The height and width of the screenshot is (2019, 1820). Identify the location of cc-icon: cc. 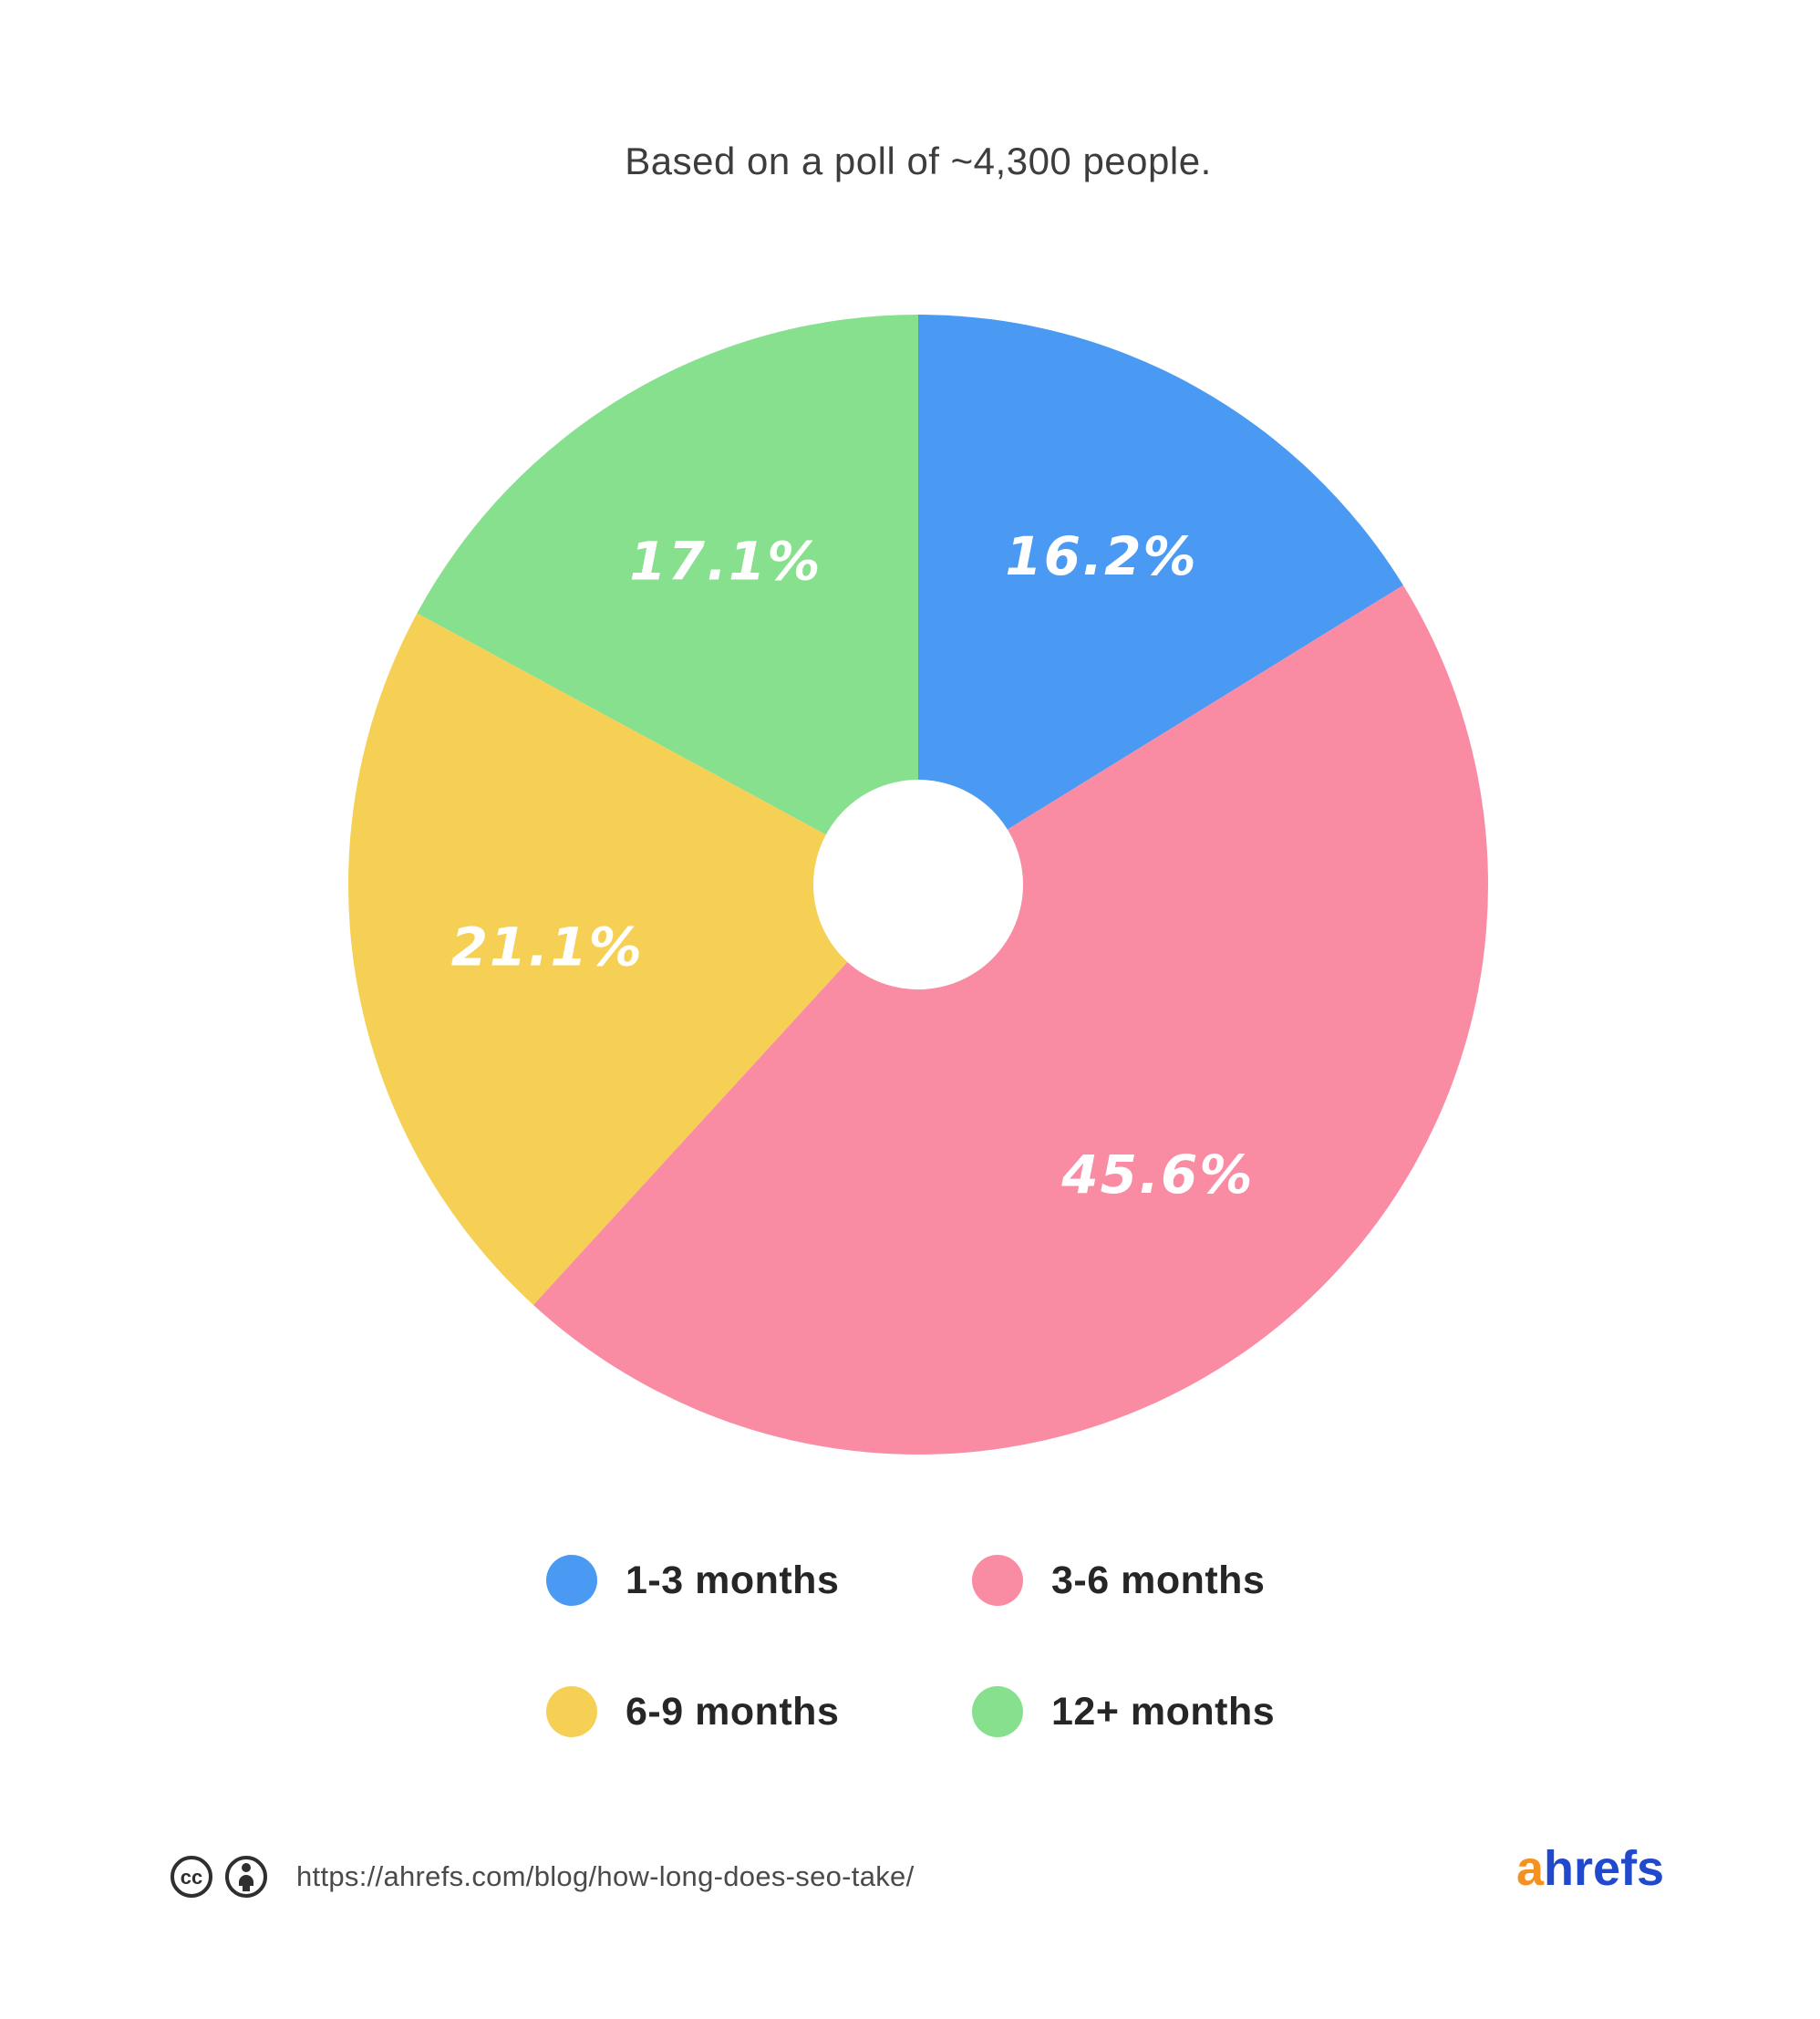
(192, 1877).